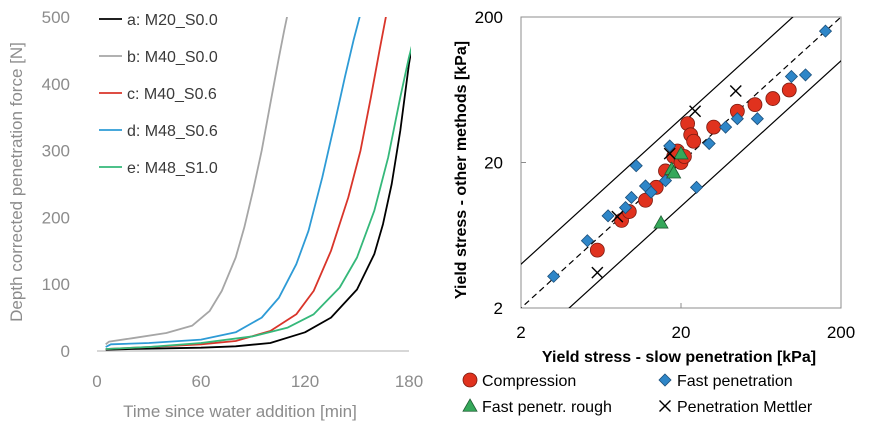  I want to click on right-y-tick-label: 200, so click(489, 17).